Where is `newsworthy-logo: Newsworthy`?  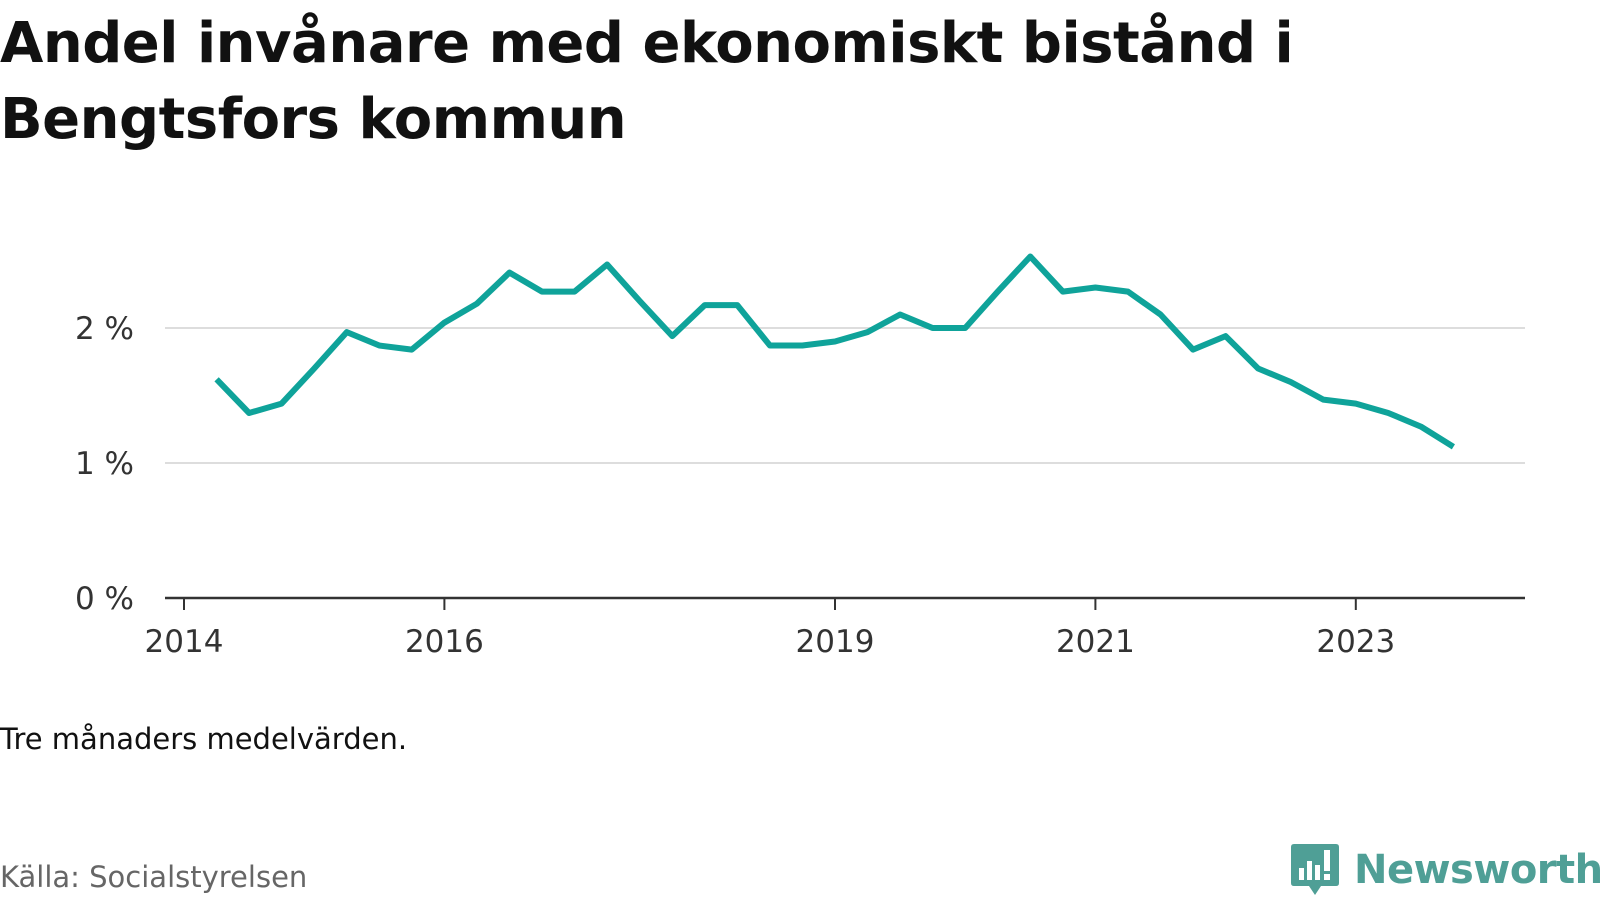 newsworthy-logo: Newsworthy is located at coordinates (1445, 870).